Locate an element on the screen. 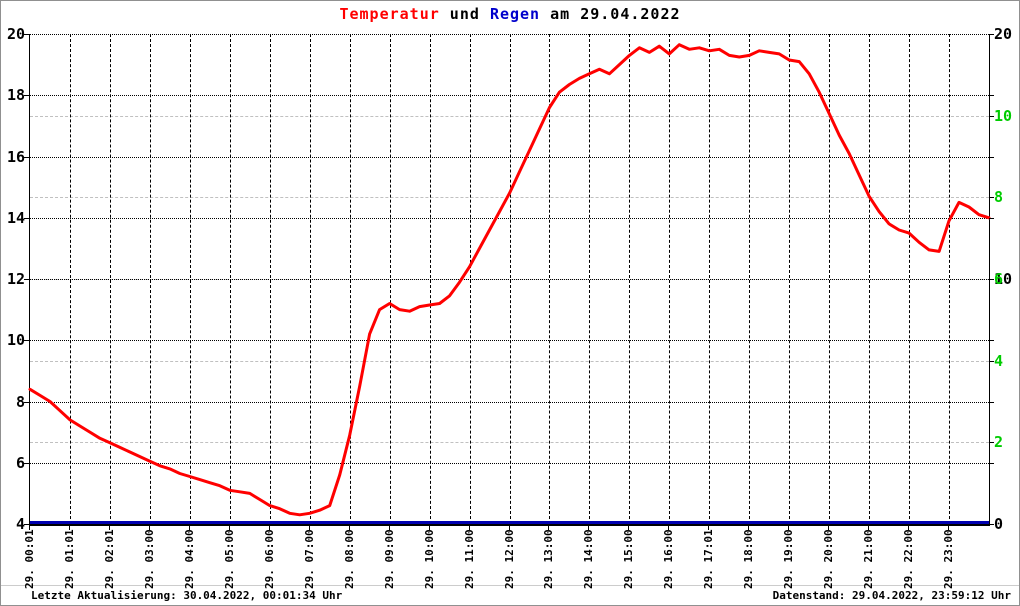 Image resolution: width=1020 pixels, height=606 pixels. x-axis-label-2: 29. 02:01 is located at coordinates (109, 559).